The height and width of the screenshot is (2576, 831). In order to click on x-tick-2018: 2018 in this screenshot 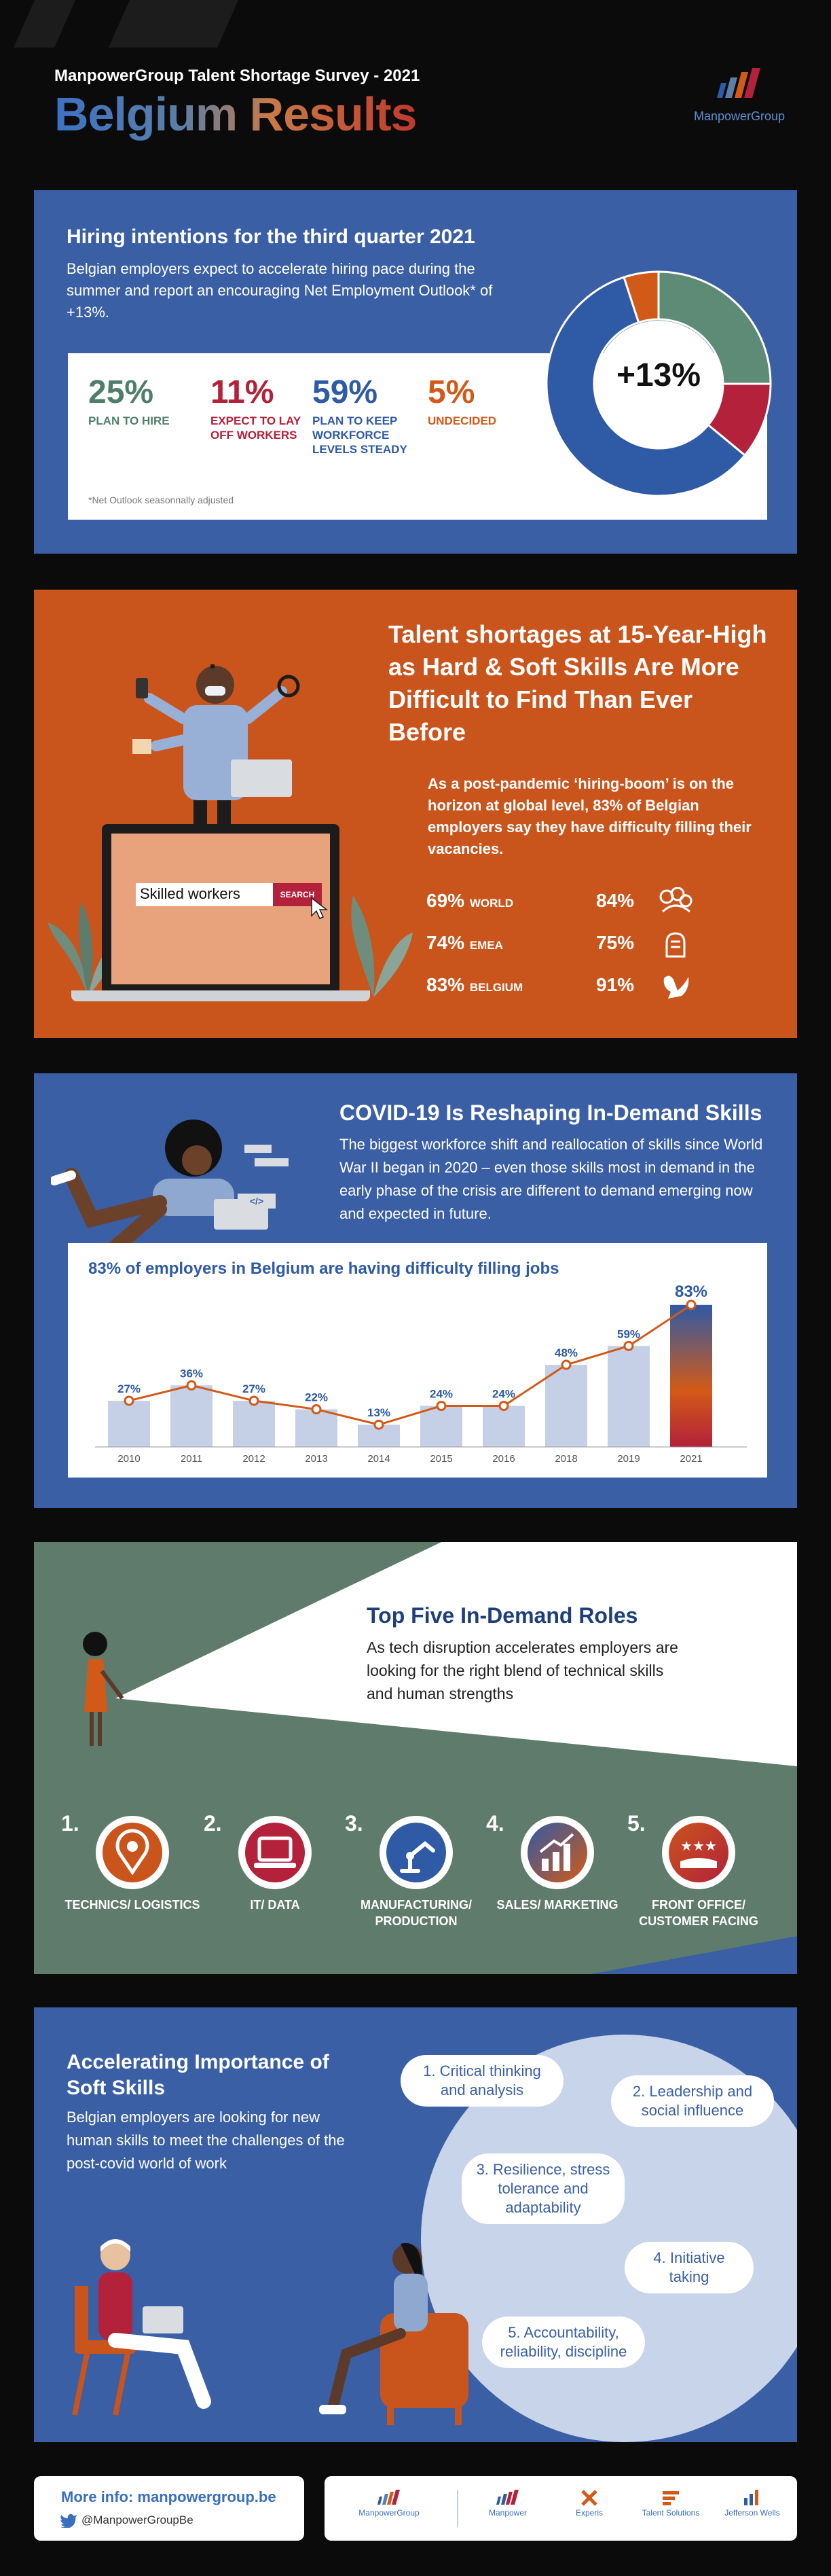, I will do `click(566, 1459)`.